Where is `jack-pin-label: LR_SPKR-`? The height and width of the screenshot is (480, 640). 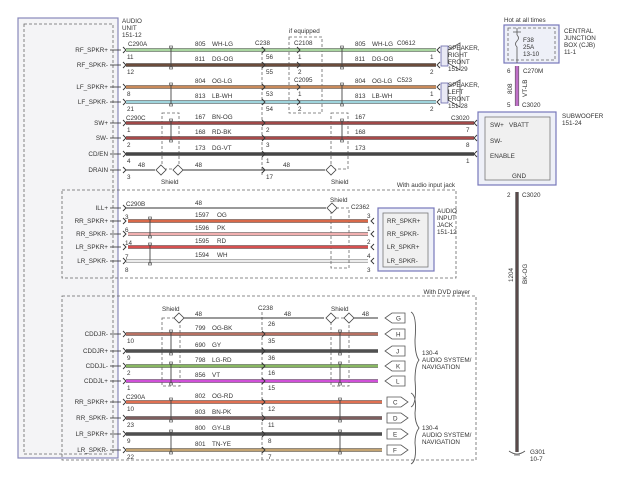 jack-pin-label: LR_SPKR- is located at coordinates (402, 261).